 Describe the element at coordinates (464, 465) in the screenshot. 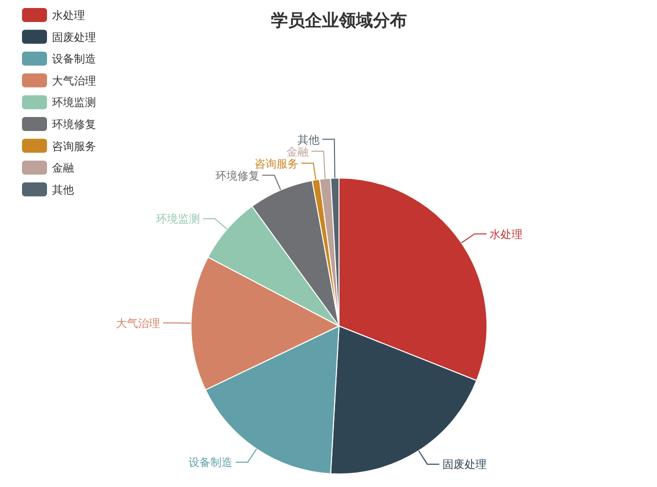

I see `slice-label: 固废处理` at that location.